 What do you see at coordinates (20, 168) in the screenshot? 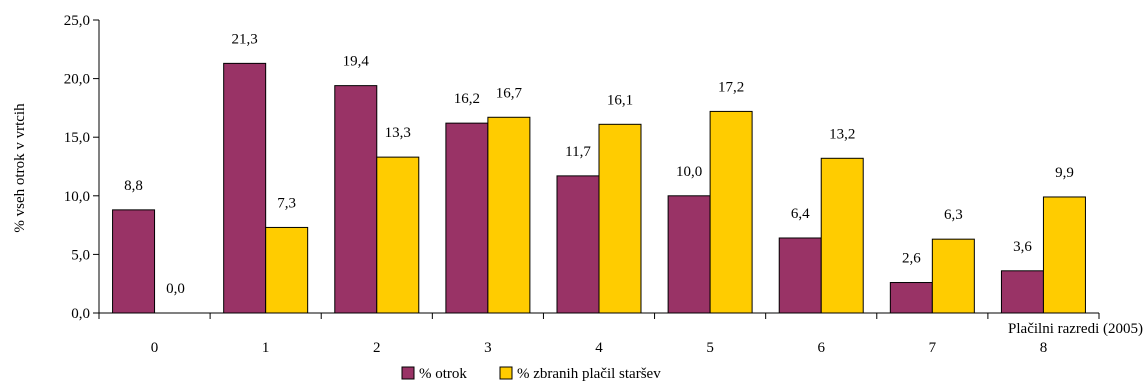
I see `y-axis-title: % vseh otrok v vrtcih` at bounding box center [20, 168].